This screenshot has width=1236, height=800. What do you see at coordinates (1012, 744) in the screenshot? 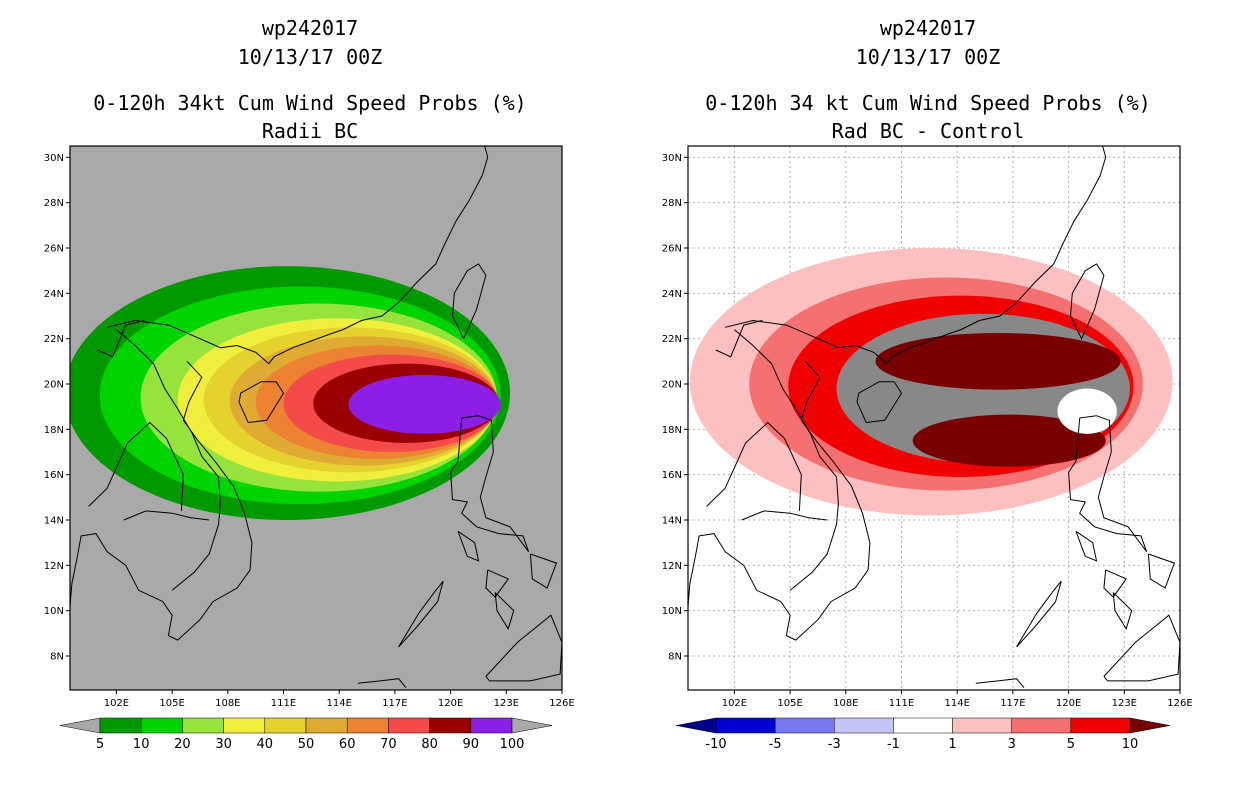
I see `colorbar-label: 3` at bounding box center [1012, 744].